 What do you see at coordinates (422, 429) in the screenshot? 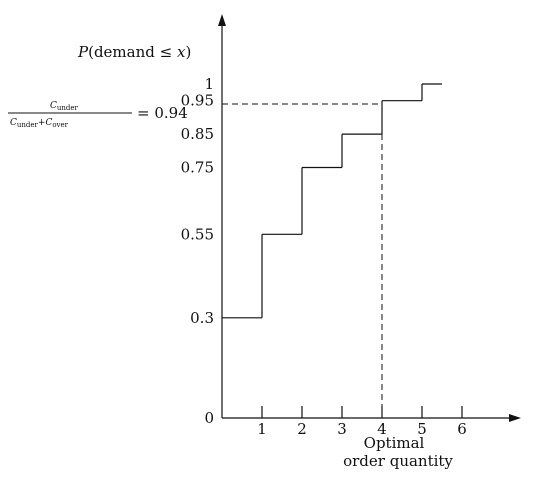
I see `x-tick-label: 5` at bounding box center [422, 429].